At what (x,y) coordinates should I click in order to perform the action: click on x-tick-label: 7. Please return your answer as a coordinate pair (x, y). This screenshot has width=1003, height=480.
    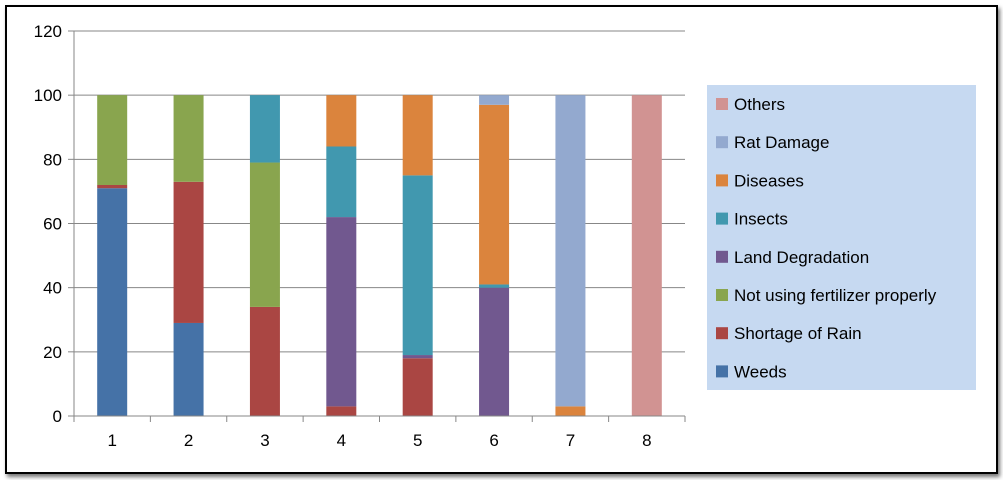
    Looking at the image, I should click on (570, 440).